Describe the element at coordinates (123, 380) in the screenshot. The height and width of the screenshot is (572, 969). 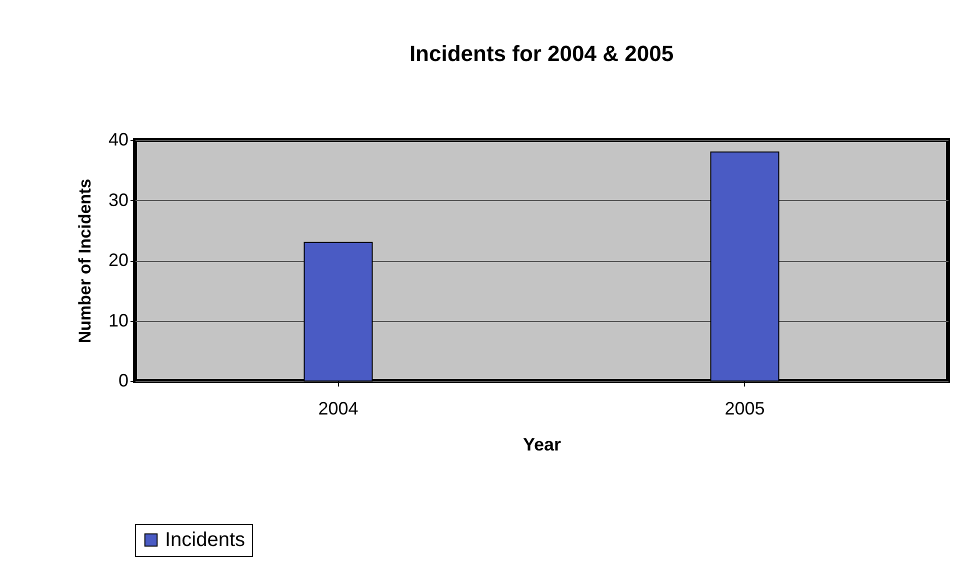
I see `y-tick-label: 0` at that location.